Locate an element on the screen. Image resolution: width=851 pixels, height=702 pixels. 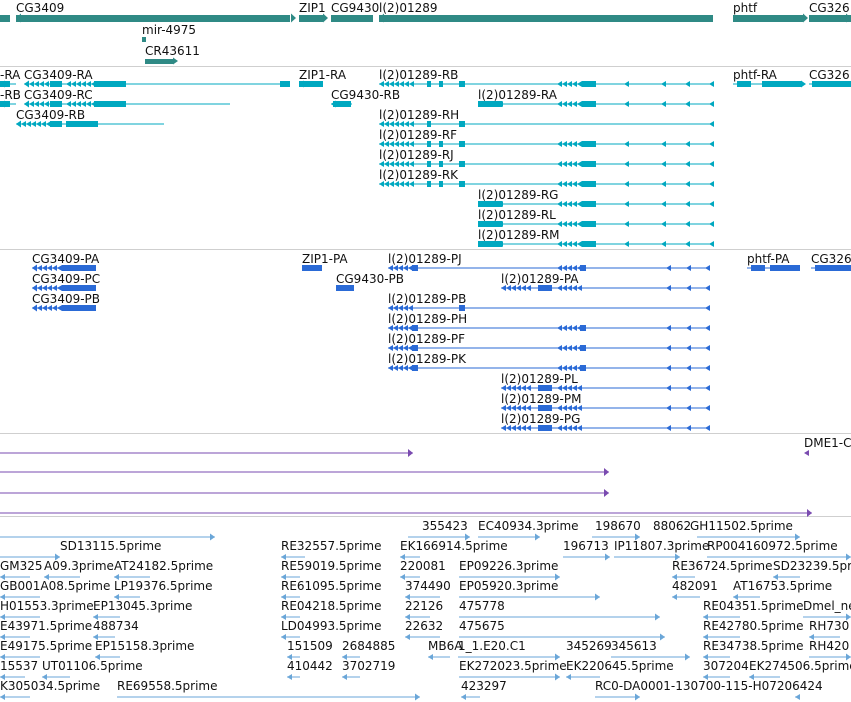
est-label: 475778 is located at coordinates (482, 606).